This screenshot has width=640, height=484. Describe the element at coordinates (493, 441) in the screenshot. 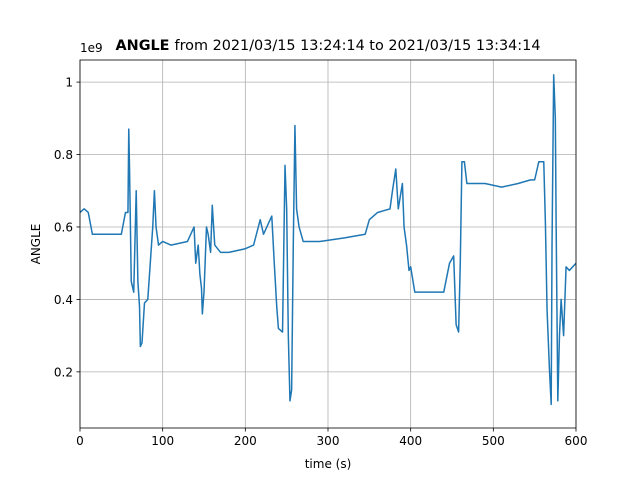

I see `x-tick-label: 500` at that location.